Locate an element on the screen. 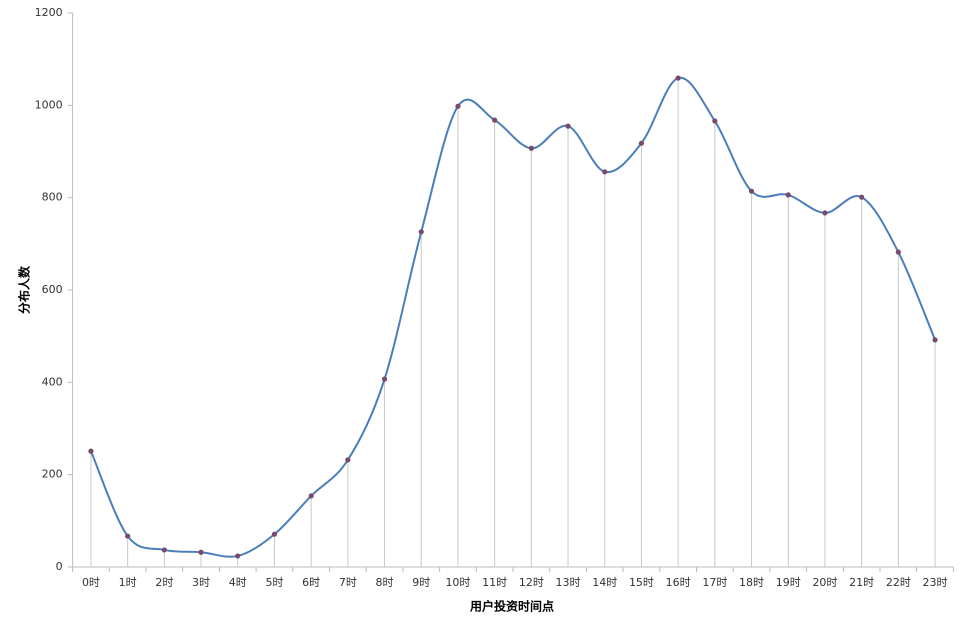 The width and height of the screenshot is (964, 629). x-tick-label: 5时 is located at coordinates (274, 582).